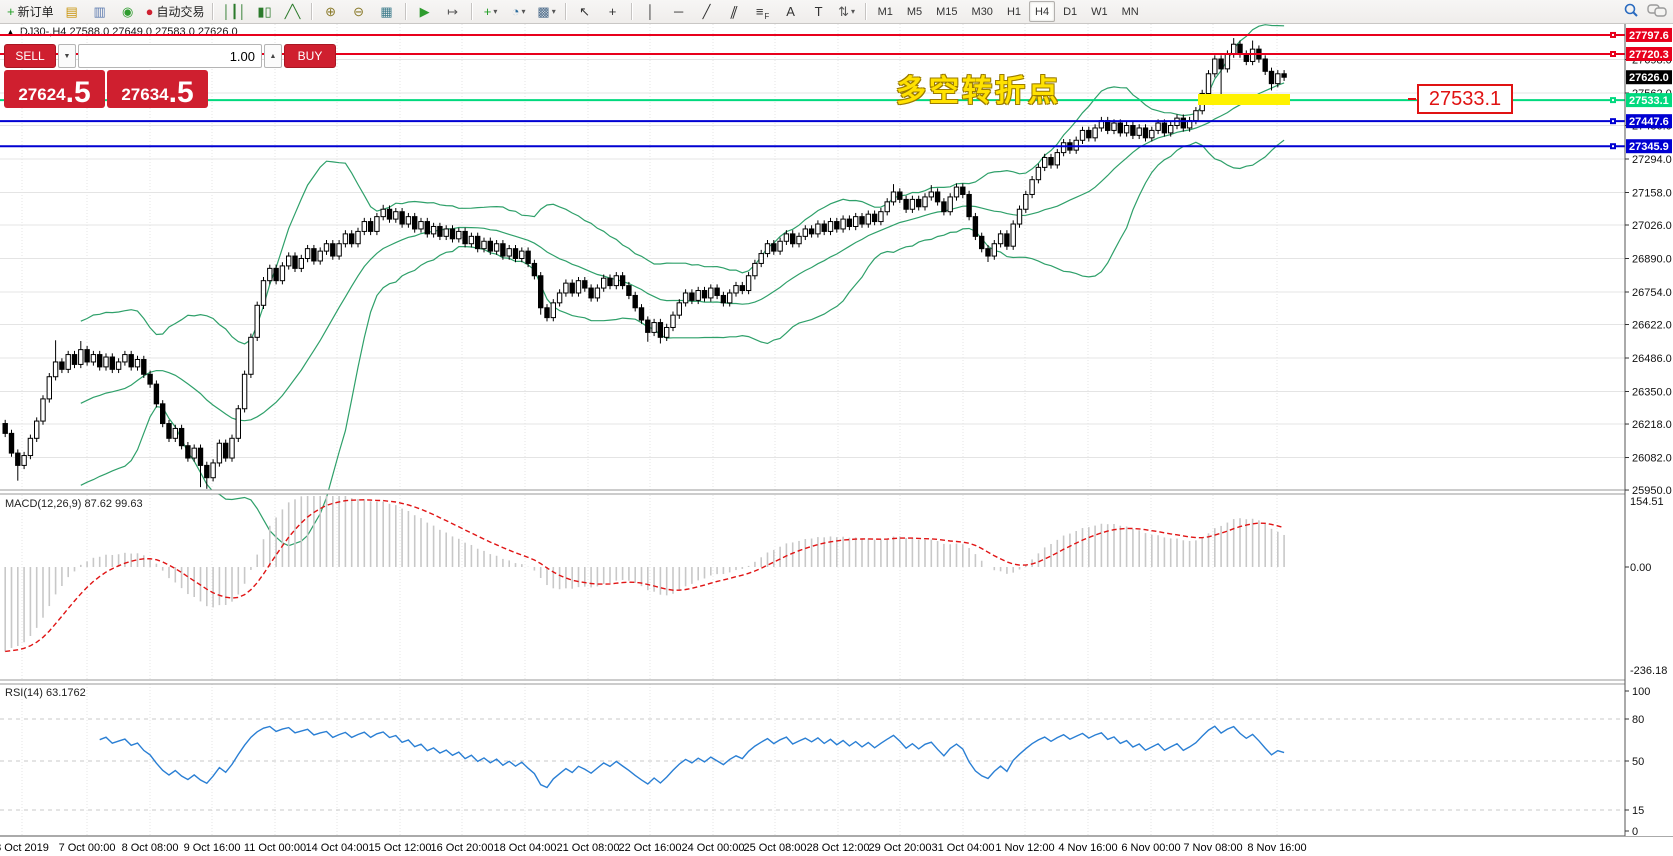 Image resolution: width=1673 pixels, height=856 pixels. Describe the element at coordinates (1013, 11) in the screenshot. I see `timeframe-h1-button: H1` at that location.